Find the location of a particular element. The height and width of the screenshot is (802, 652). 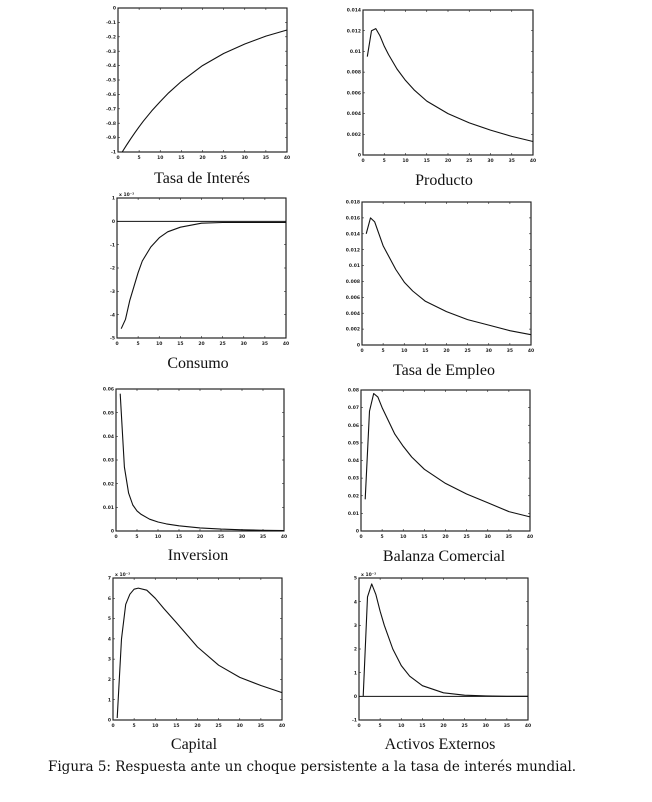

y-tick-label: 0.08 is located at coordinates (353, 391).